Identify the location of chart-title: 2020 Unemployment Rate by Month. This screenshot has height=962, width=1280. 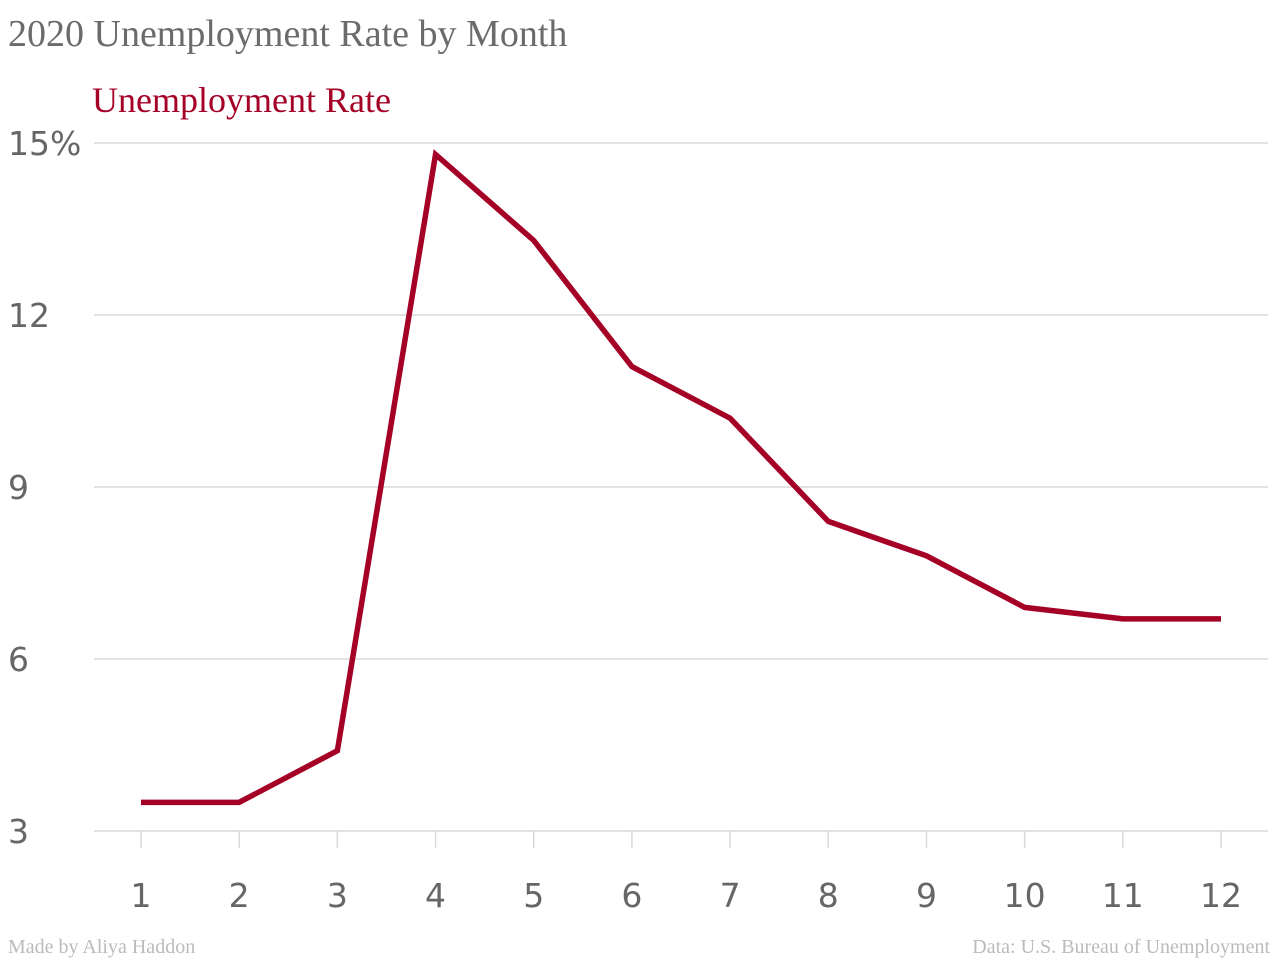
(288, 34).